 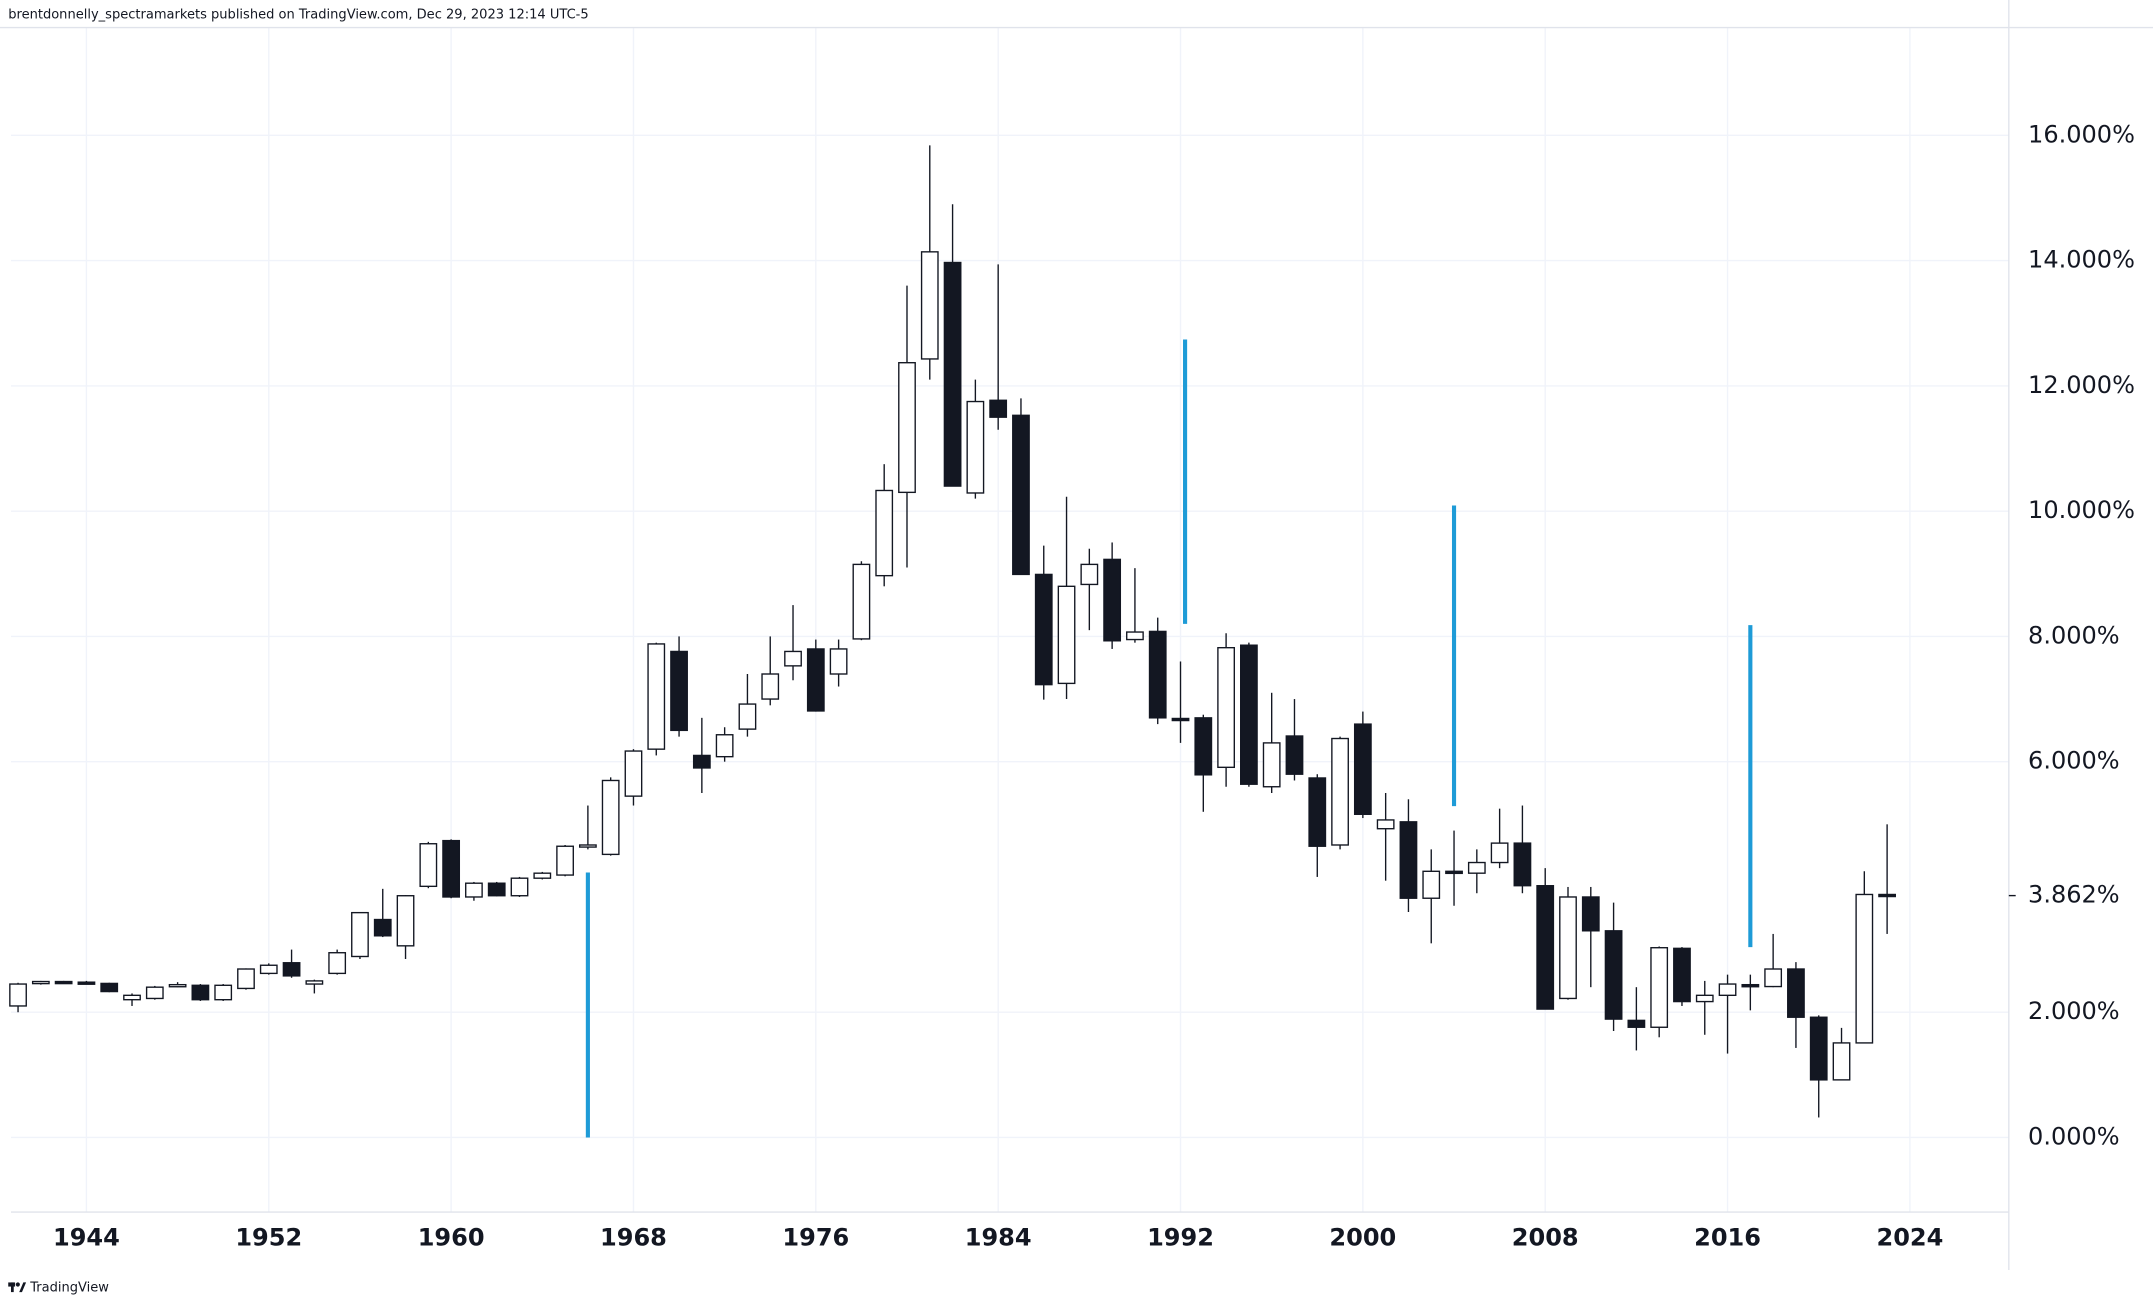 What do you see at coordinates (2081, 510) in the screenshot?
I see `y-tick-label: 10.000%` at bounding box center [2081, 510].